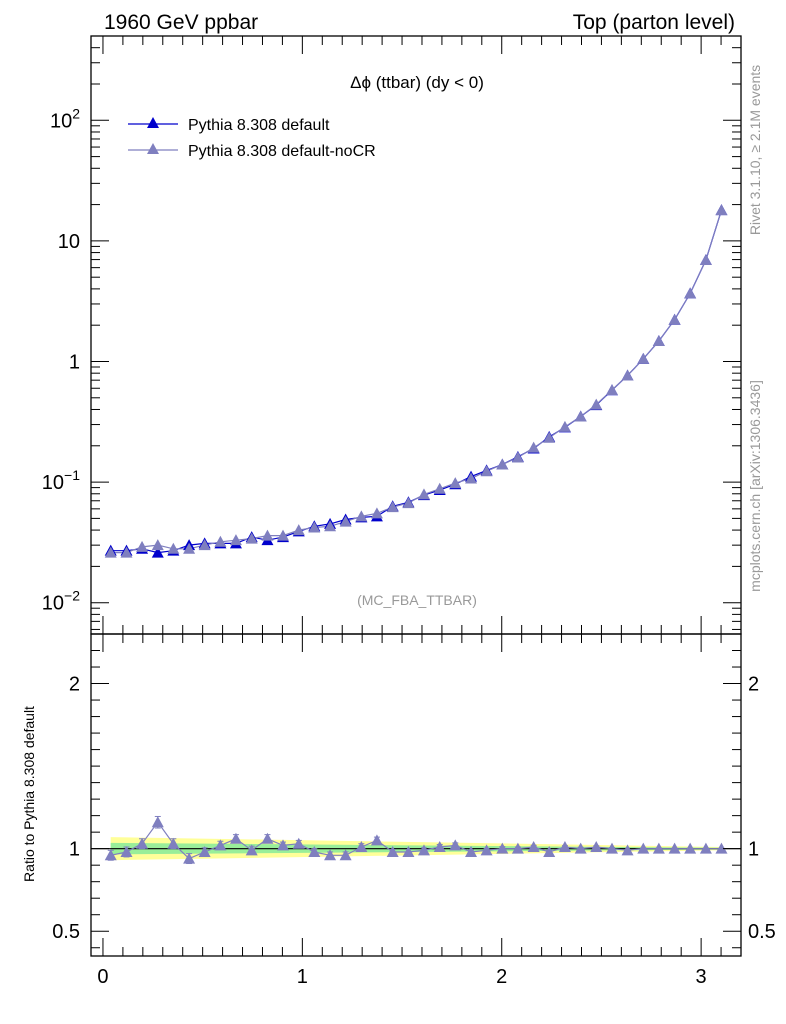 The image size is (786, 1024). I want to click on header-left: 1960 GeV ppbar, so click(181, 22).